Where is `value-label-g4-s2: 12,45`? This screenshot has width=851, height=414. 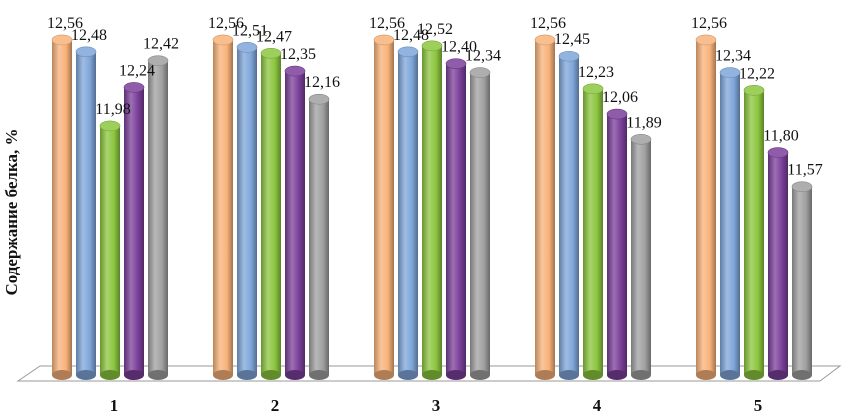 value-label-g4-s2: 12,45 is located at coordinates (572, 39).